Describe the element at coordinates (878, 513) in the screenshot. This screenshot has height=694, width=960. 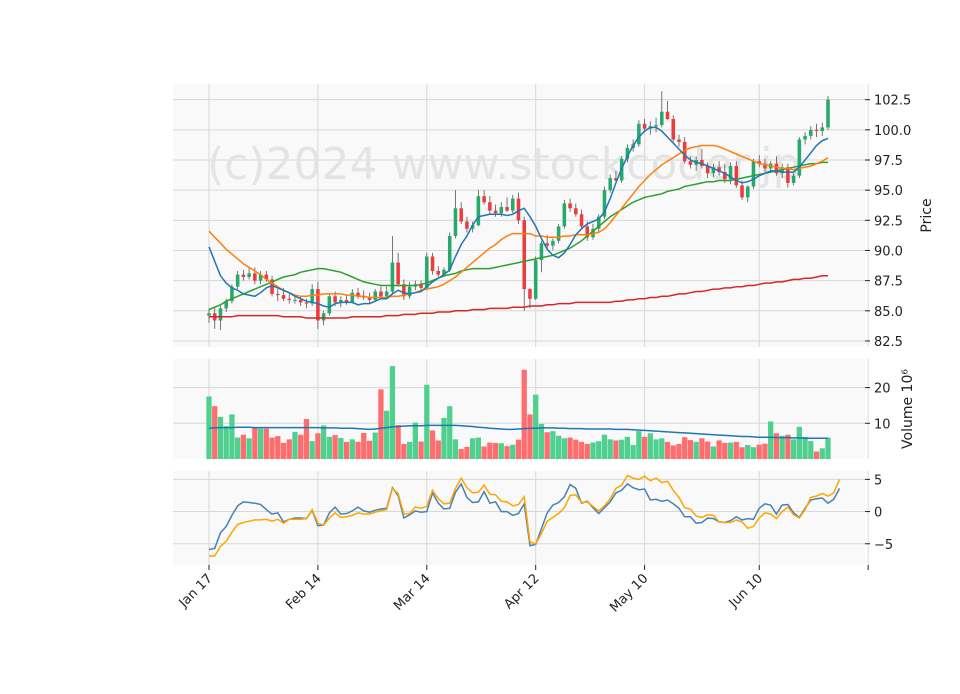
I see `oscillator-axis-tick-label: 0` at that location.